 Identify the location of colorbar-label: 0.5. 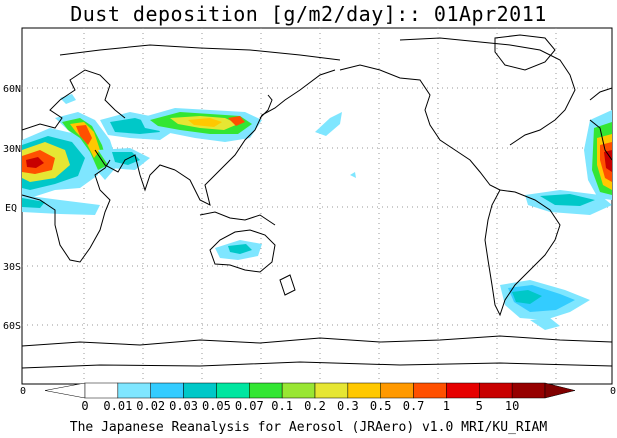
(381, 406).